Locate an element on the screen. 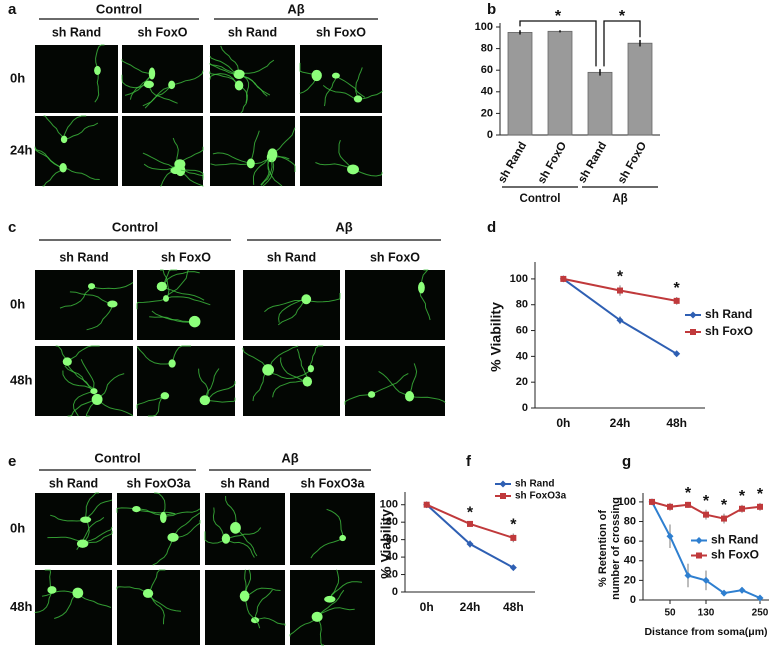 The height and width of the screenshot is (652, 774). panel-label: e is located at coordinates (12, 461).